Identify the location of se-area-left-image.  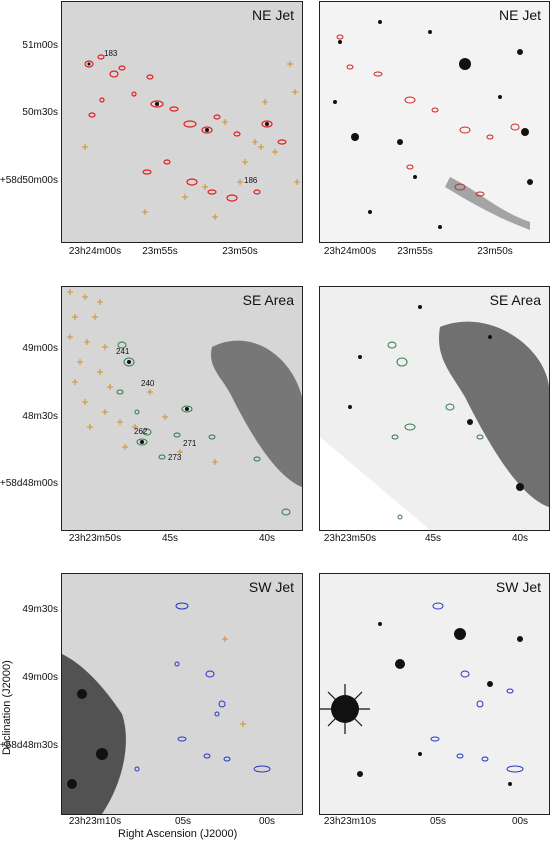
(182, 408).